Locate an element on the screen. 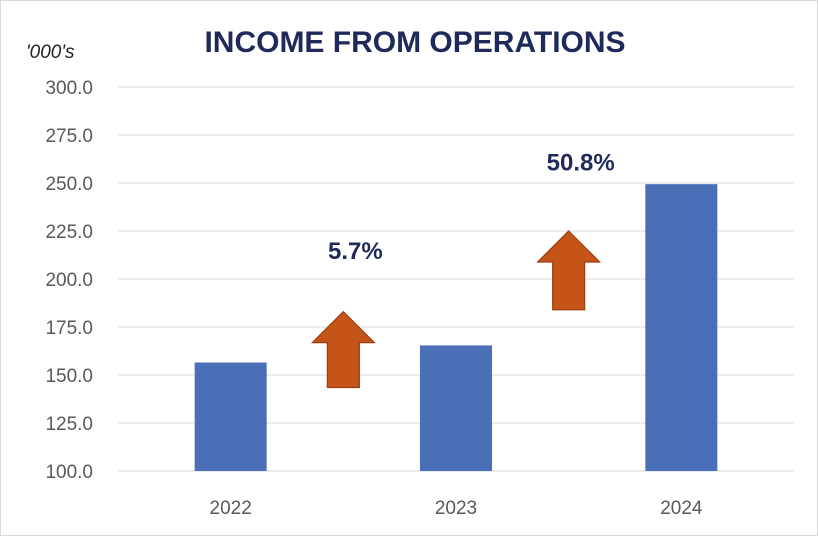 This screenshot has height=536, width=818. y-tick-label: 300.0 is located at coordinates (69, 88).